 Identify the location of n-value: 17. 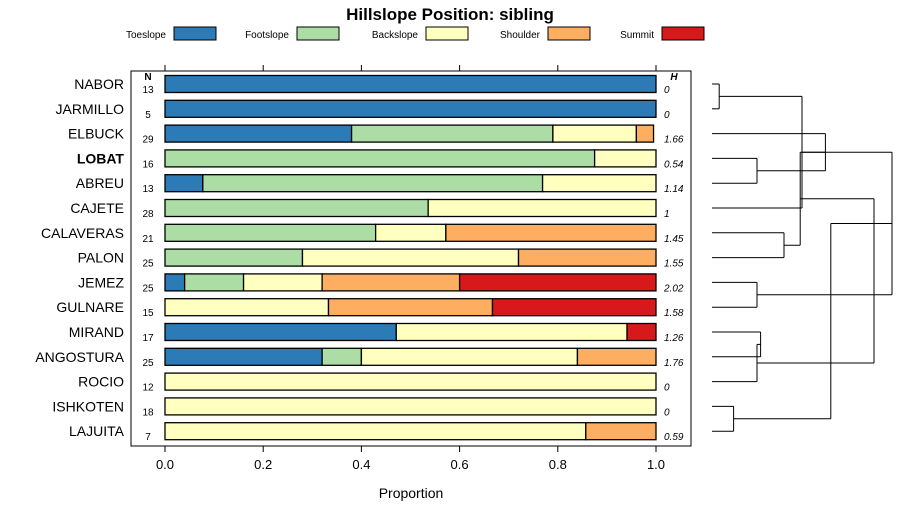
(148, 338).